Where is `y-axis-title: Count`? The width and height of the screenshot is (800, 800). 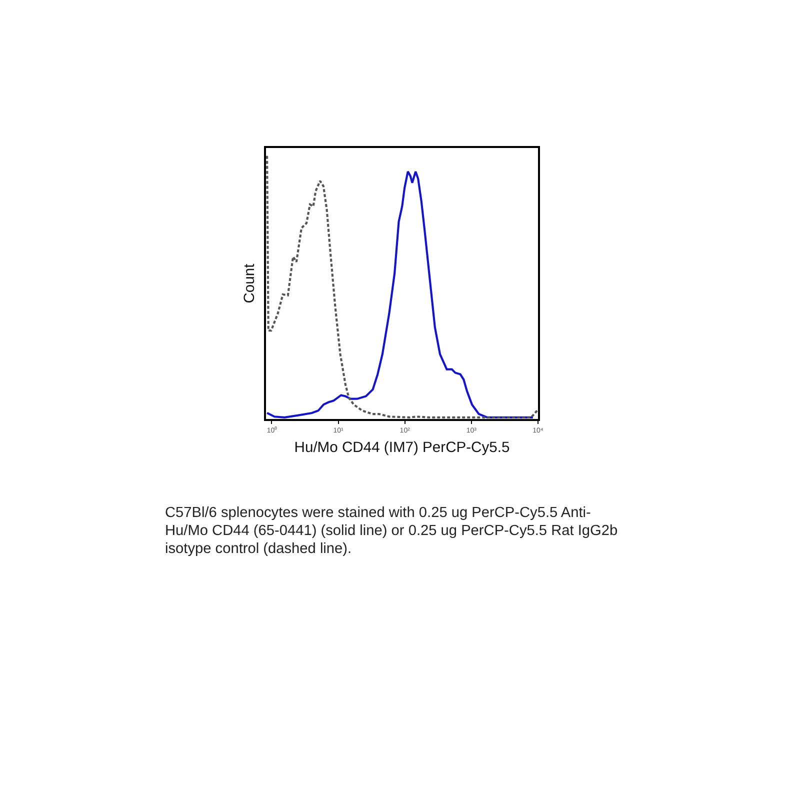 y-axis-title: Count is located at coordinates (250, 284).